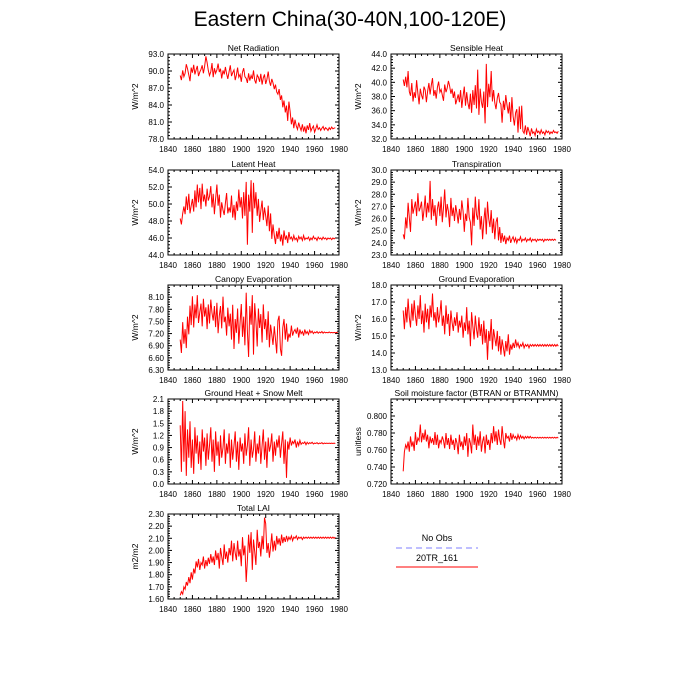 This screenshot has width=700, height=700. I want to click on y-tick-label: 50.0, so click(156, 204).